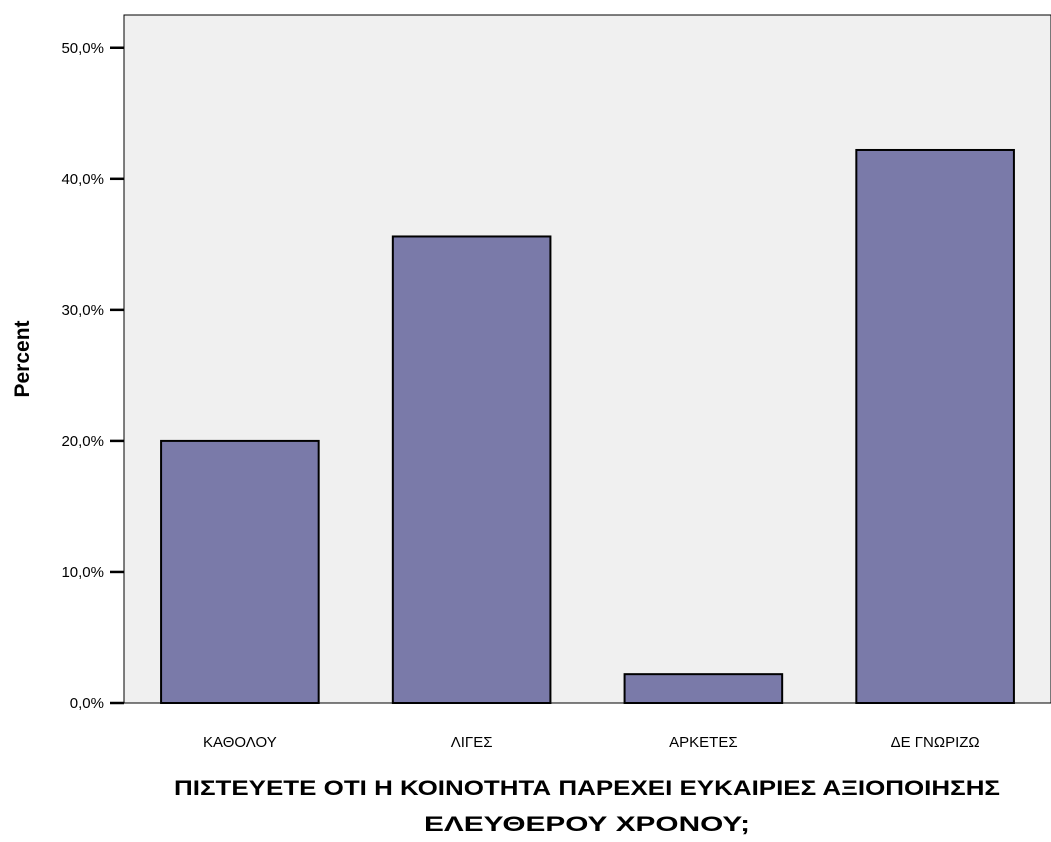  I want to click on x-axis-title-line-2: ΕΛΕΥΘΕΡΟΥ ΧΡΟΝΟΥ;, so click(587, 824).